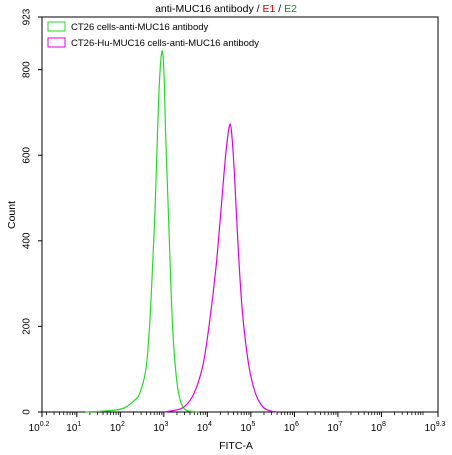 This screenshot has width=452, height=455. I want to click on legend-swatch-ct26-hu, so click(56, 42).